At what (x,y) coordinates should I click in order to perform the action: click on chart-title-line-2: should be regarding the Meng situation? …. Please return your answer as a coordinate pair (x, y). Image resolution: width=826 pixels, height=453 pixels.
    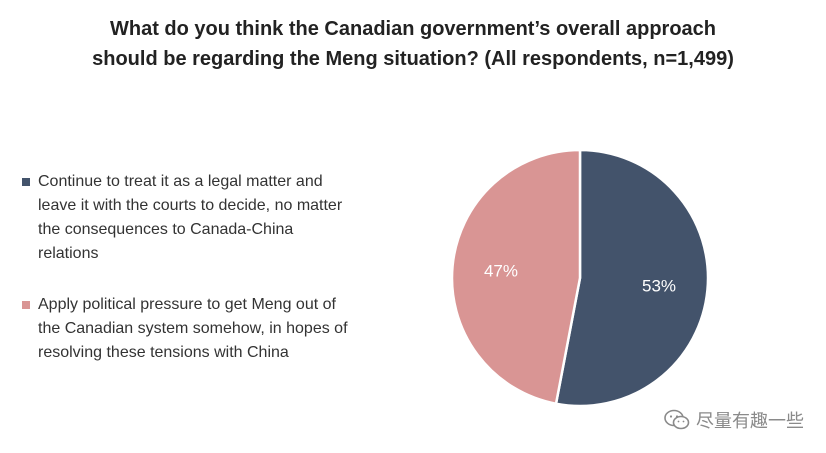
    Looking at the image, I should click on (413, 59).